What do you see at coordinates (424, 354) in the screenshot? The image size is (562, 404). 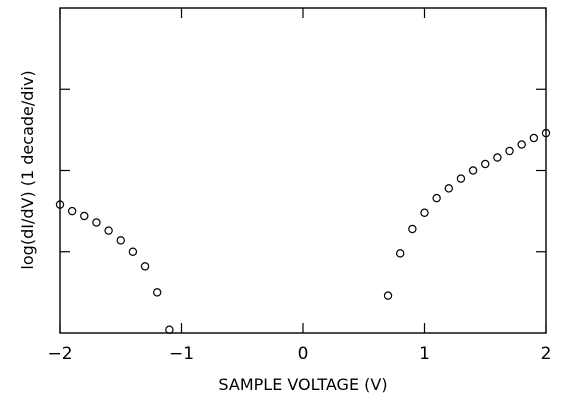 I see `x-tick-label: 1` at bounding box center [424, 354].